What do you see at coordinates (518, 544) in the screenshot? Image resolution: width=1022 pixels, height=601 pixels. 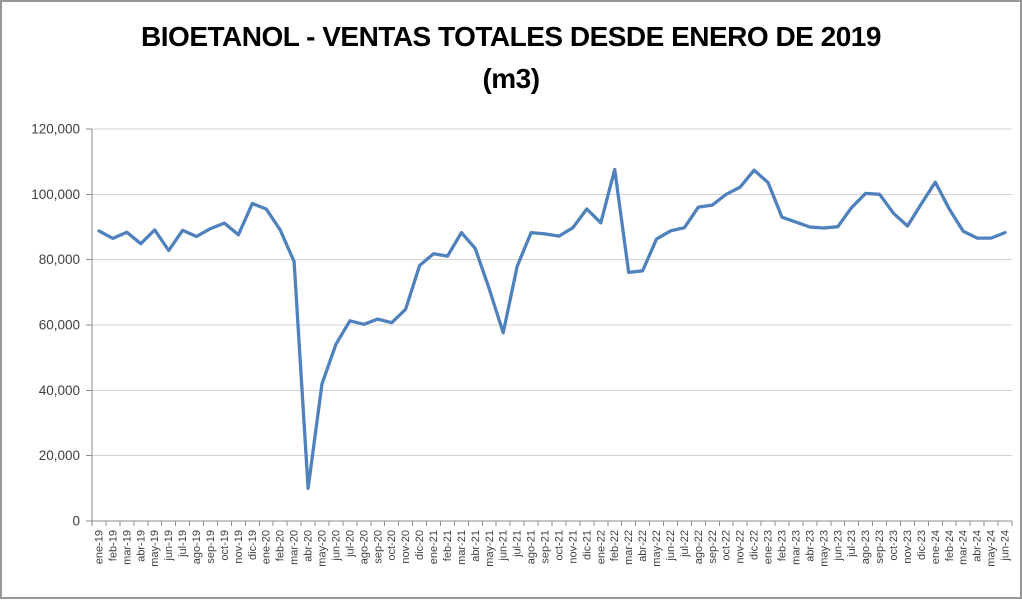 I see `x-axis-label: jul-21` at bounding box center [518, 544].